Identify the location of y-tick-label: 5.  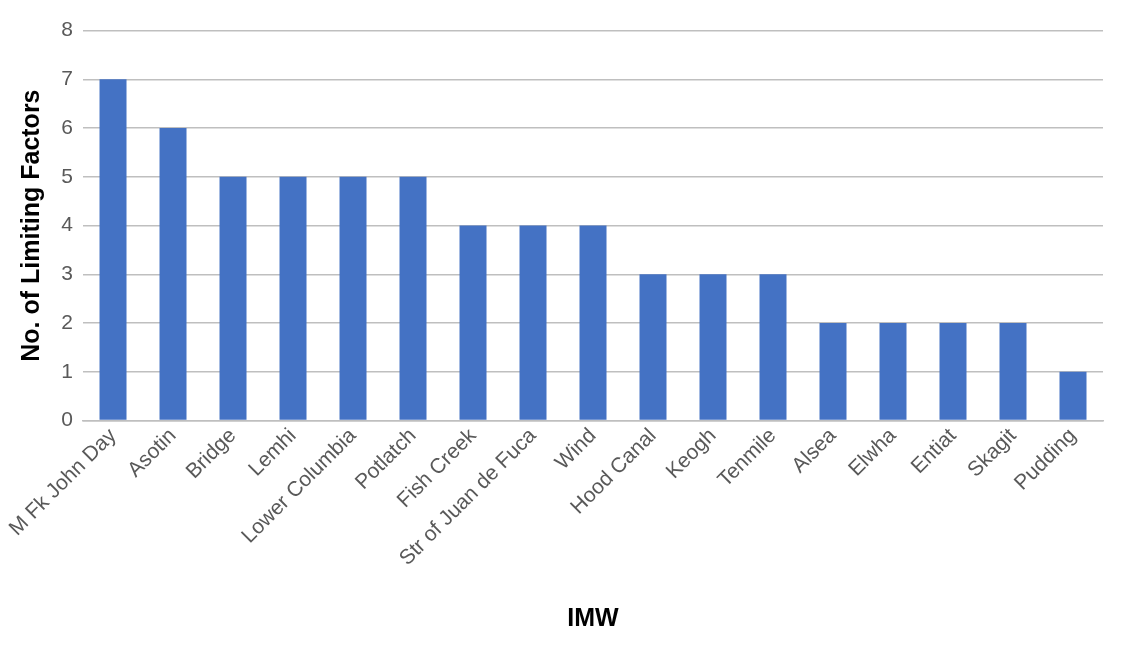
(67, 175).